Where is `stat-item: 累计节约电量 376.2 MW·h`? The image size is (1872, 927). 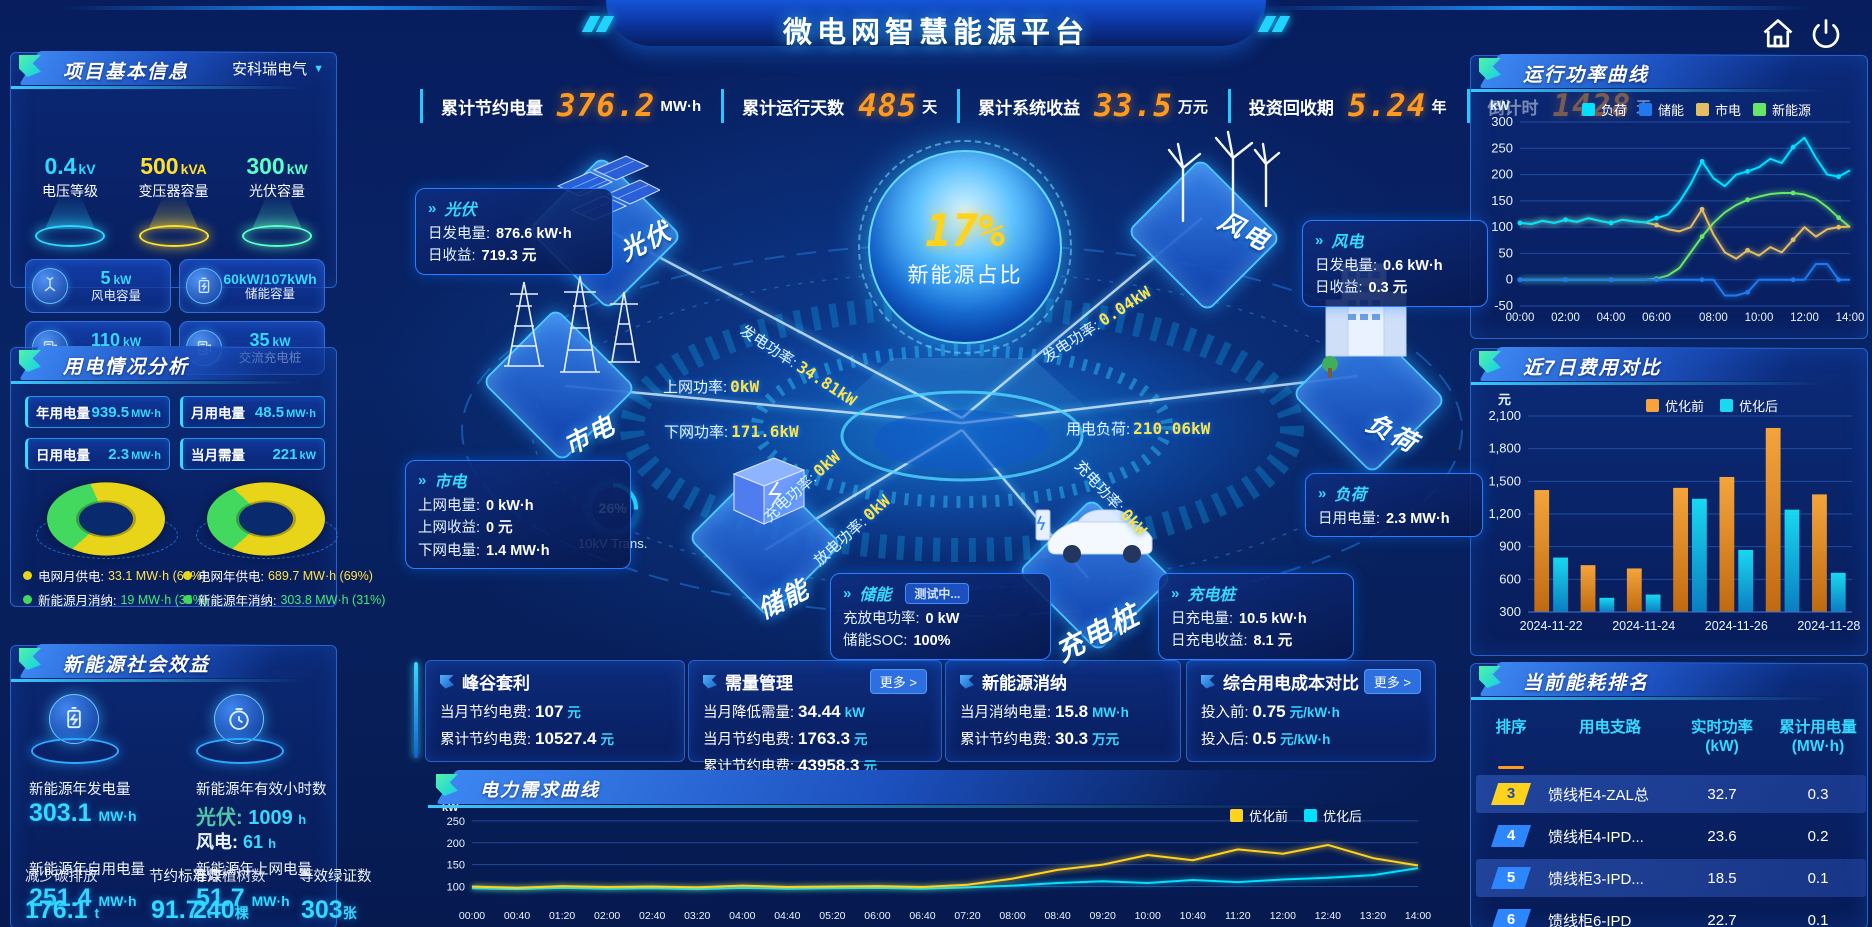
stat-item: 累计节约电量 376.2 MW·h is located at coordinates (570, 106).